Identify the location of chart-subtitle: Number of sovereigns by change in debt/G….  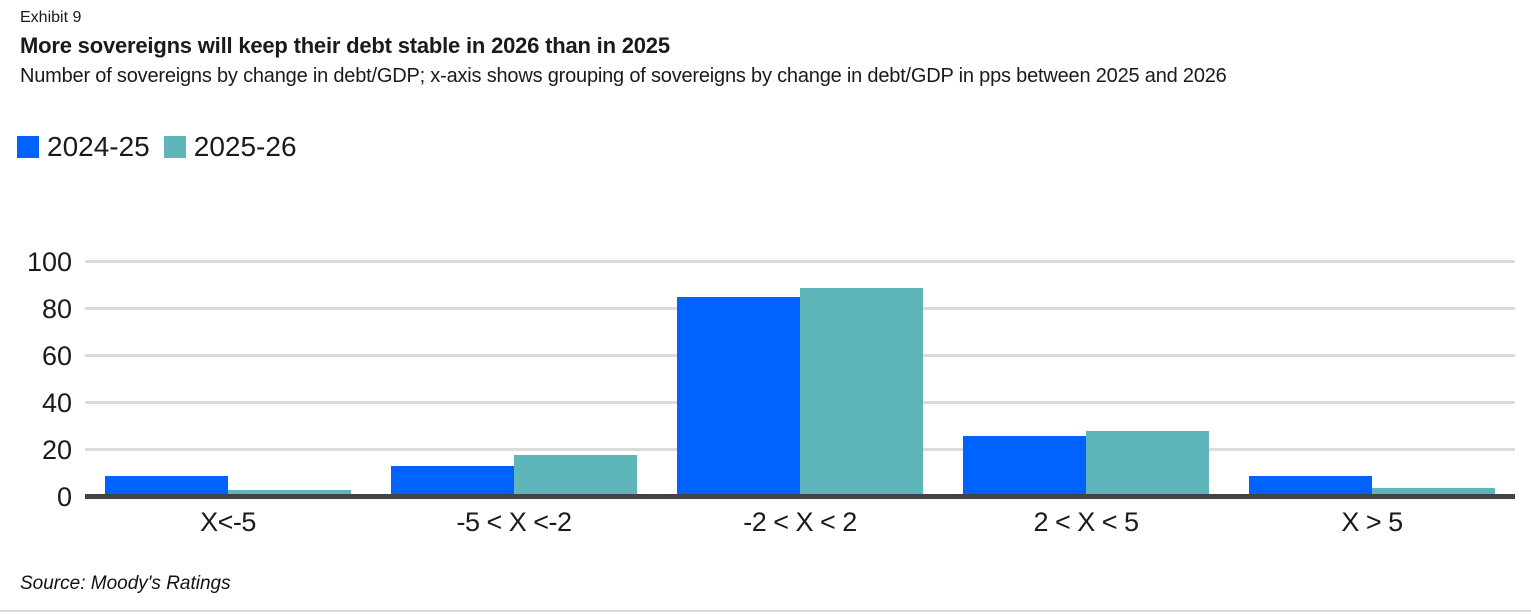
(623, 76).